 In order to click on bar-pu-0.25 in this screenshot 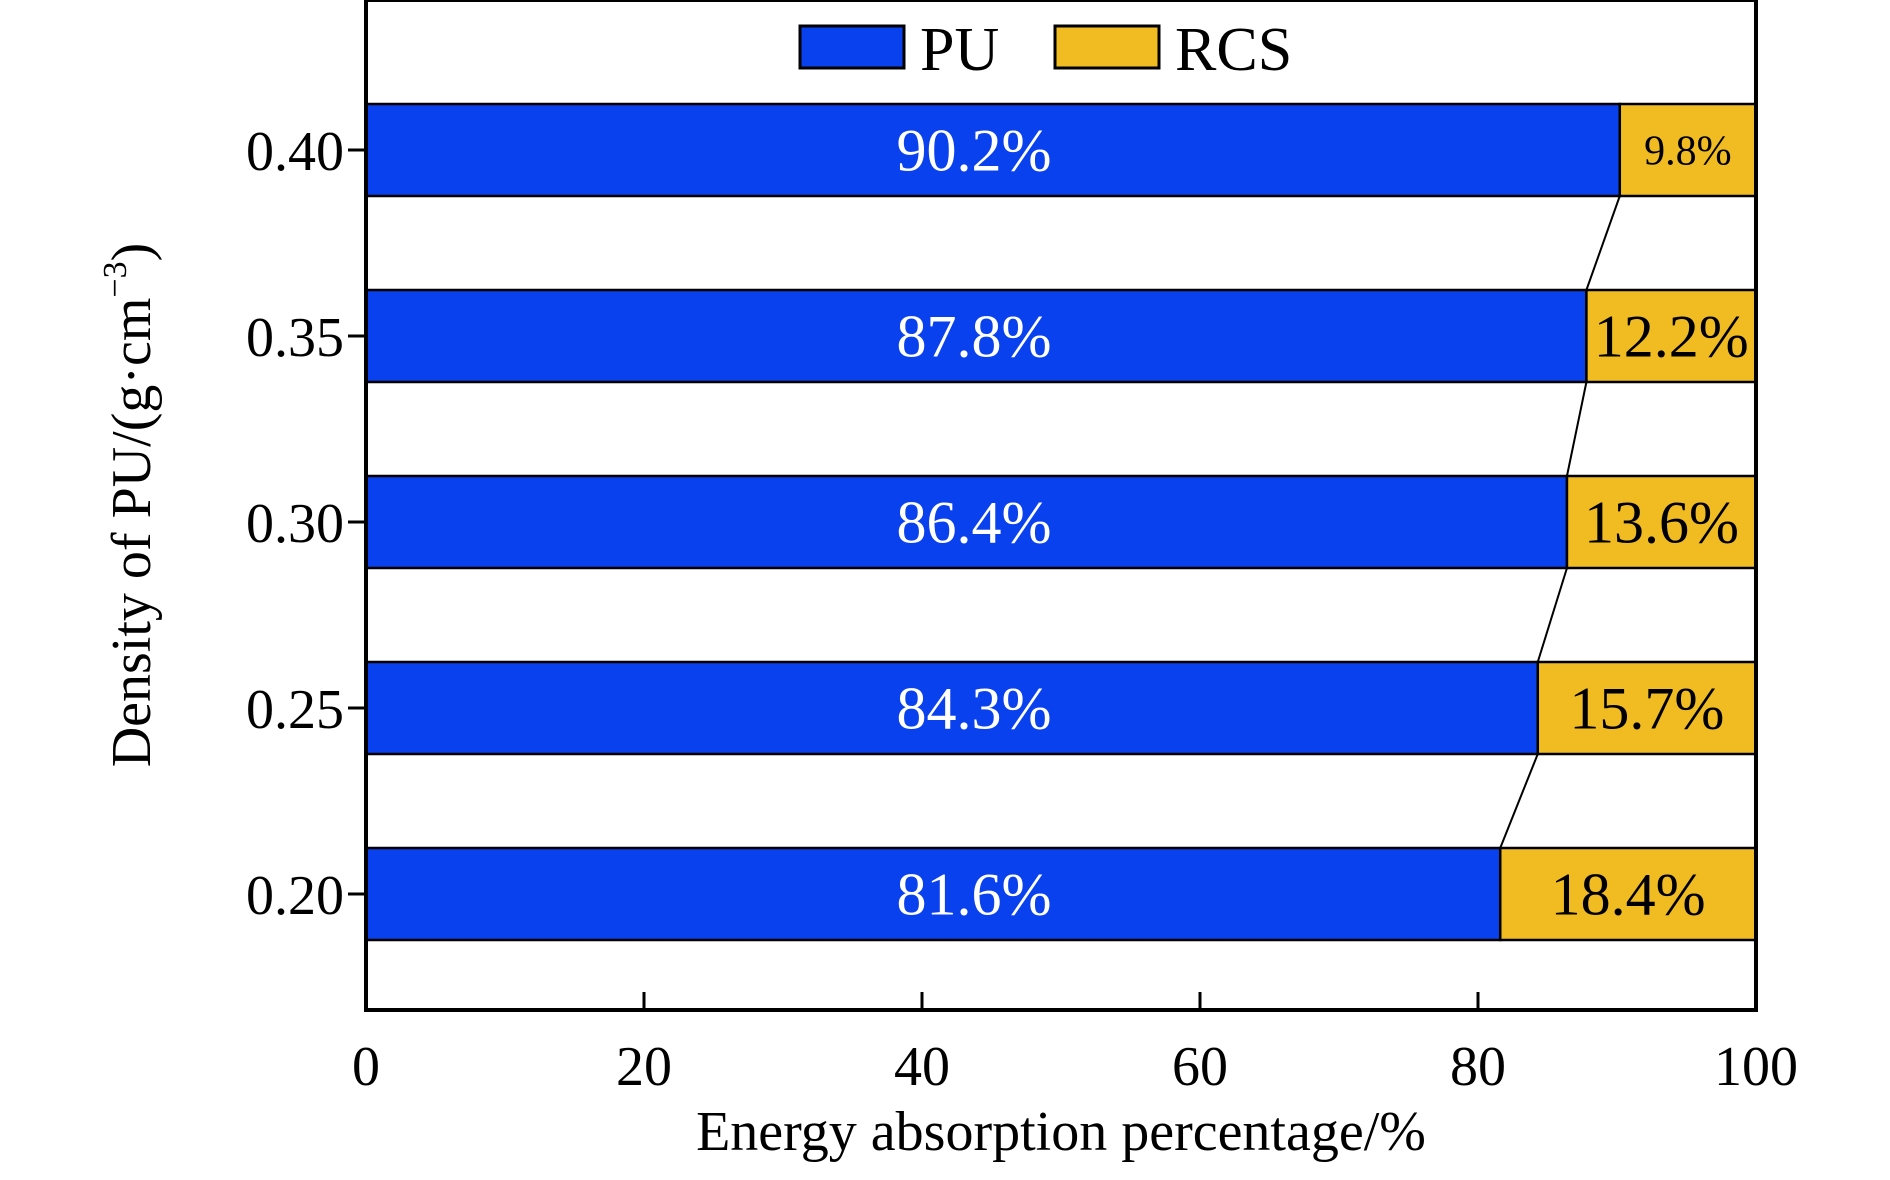, I will do `click(952, 708)`.